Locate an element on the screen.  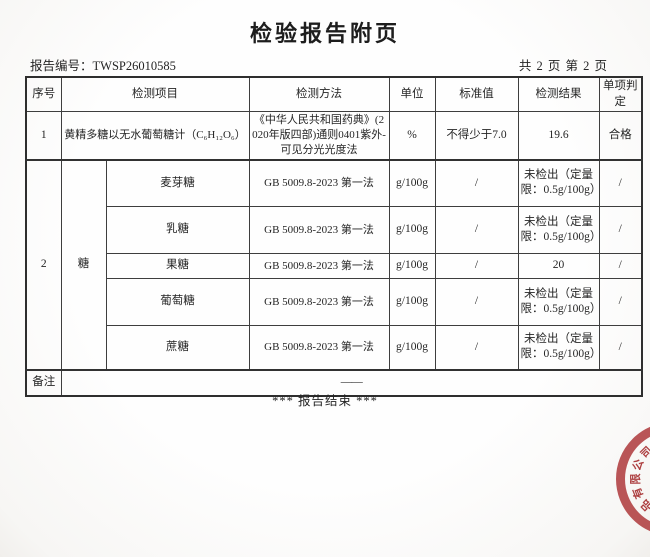
row1-standard: 不得少于7.0 is located at coordinates (476, 136).